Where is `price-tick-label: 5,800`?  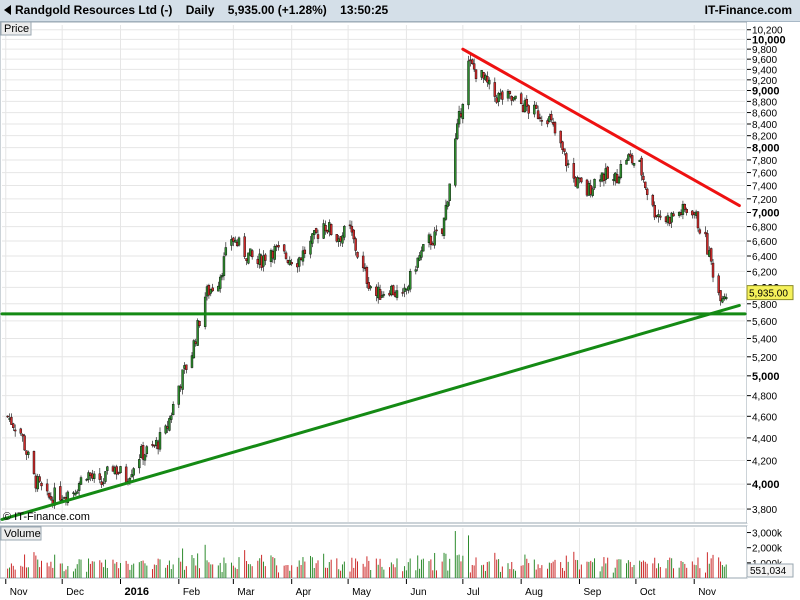
price-tick-label: 5,800 is located at coordinates (764, 305).